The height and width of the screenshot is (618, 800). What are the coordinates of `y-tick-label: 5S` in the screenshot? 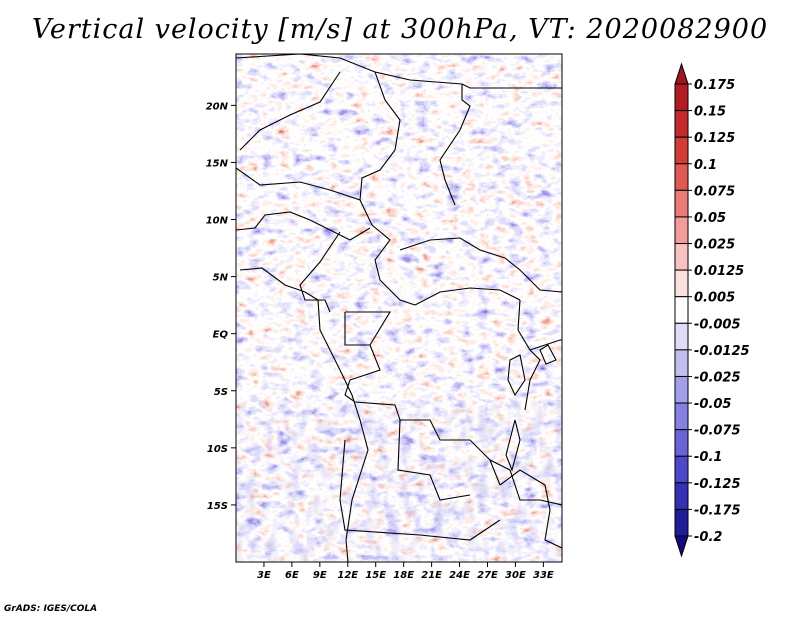 It's located at (221, 392).